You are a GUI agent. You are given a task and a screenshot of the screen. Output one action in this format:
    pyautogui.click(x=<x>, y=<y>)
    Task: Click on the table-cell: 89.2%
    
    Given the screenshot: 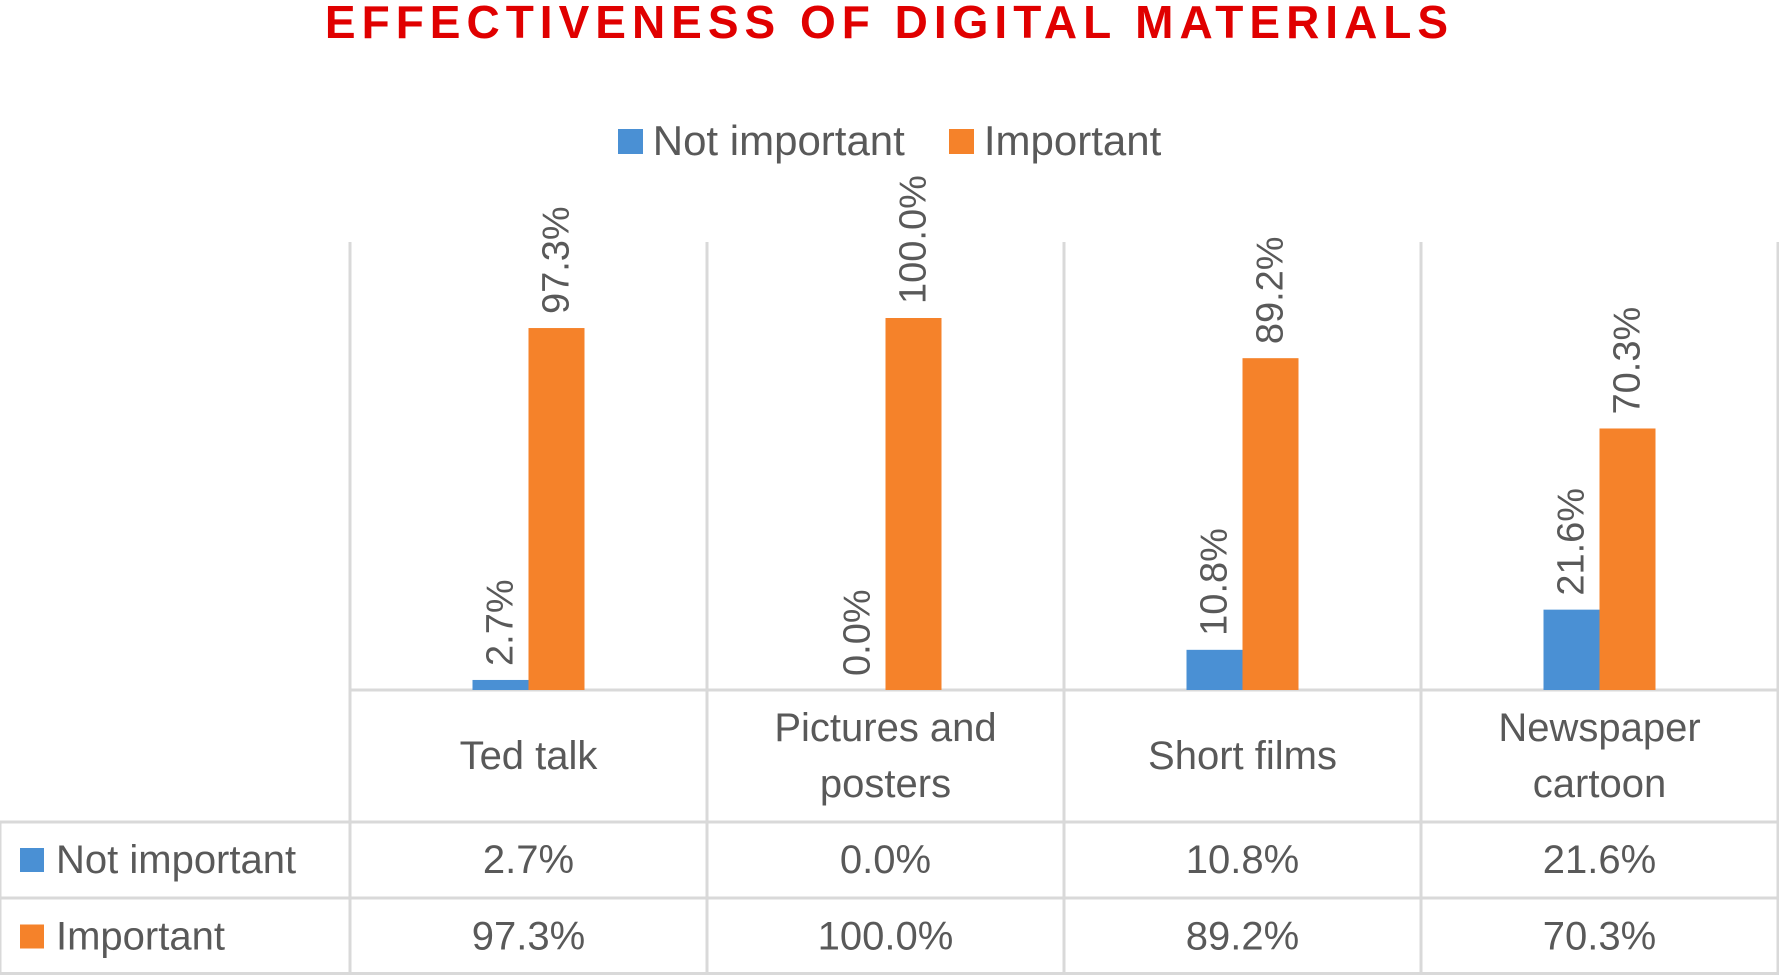 What is the action you would take?
    pyautogui.click(x=1242, y=937)
    